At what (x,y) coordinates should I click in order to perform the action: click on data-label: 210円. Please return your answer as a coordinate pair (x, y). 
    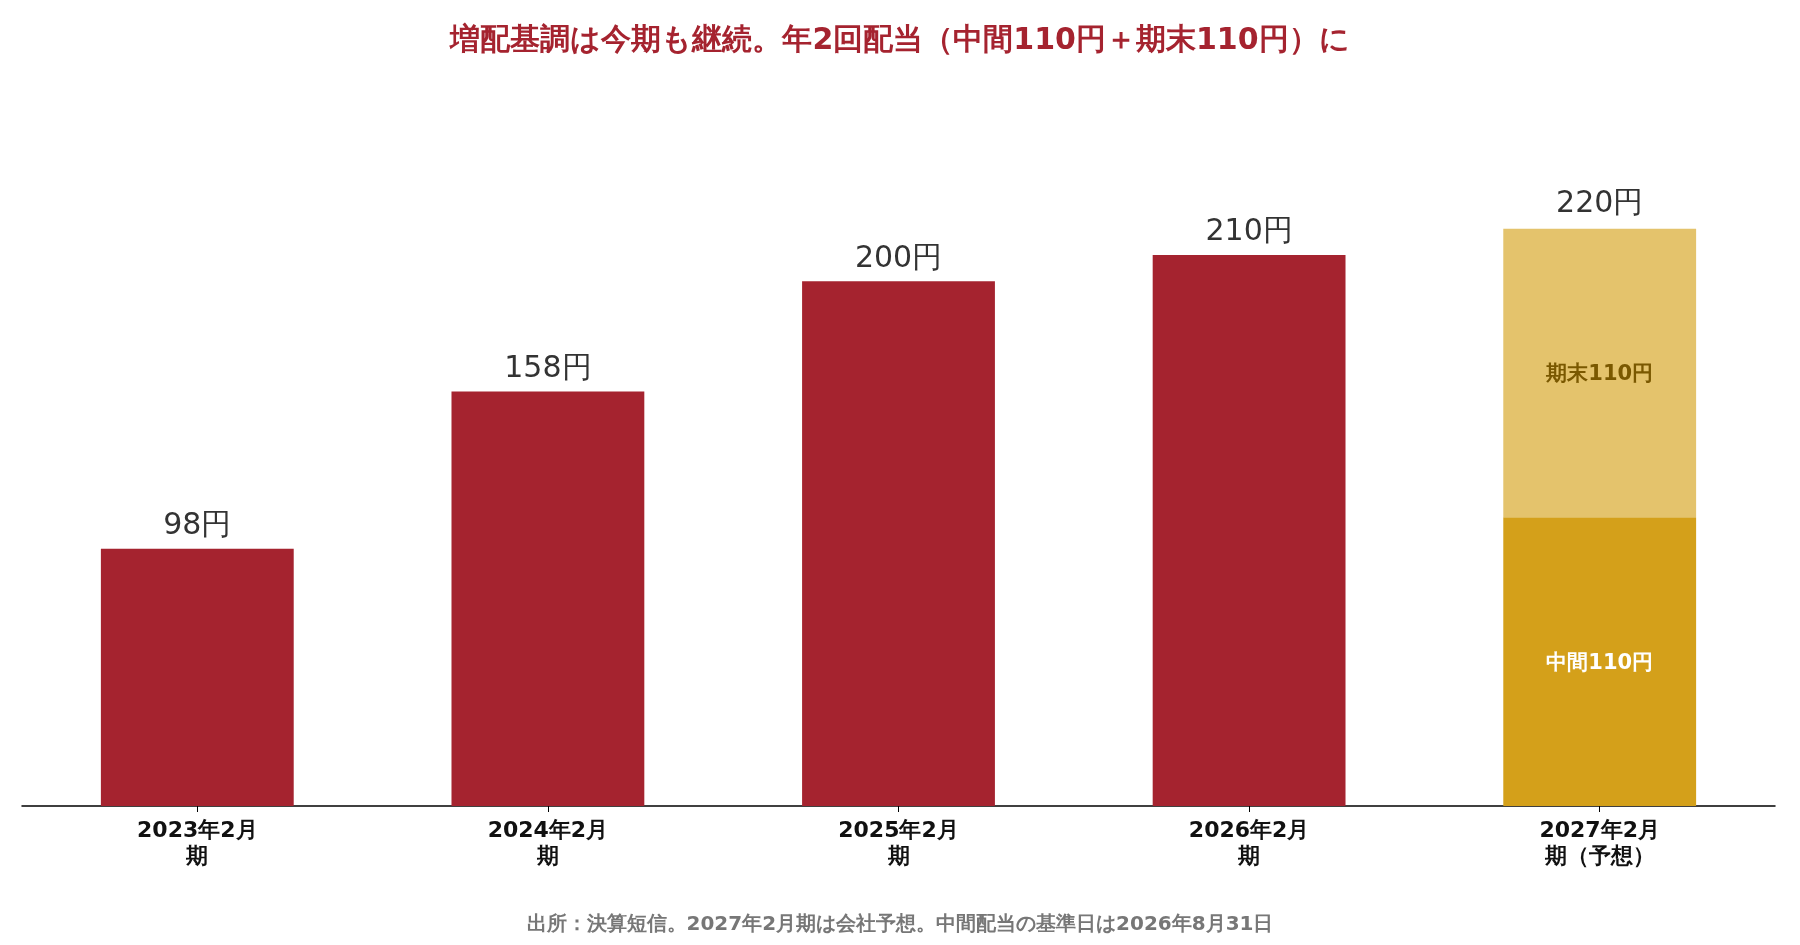
    Looking at the image, I should click on (1249, 230).